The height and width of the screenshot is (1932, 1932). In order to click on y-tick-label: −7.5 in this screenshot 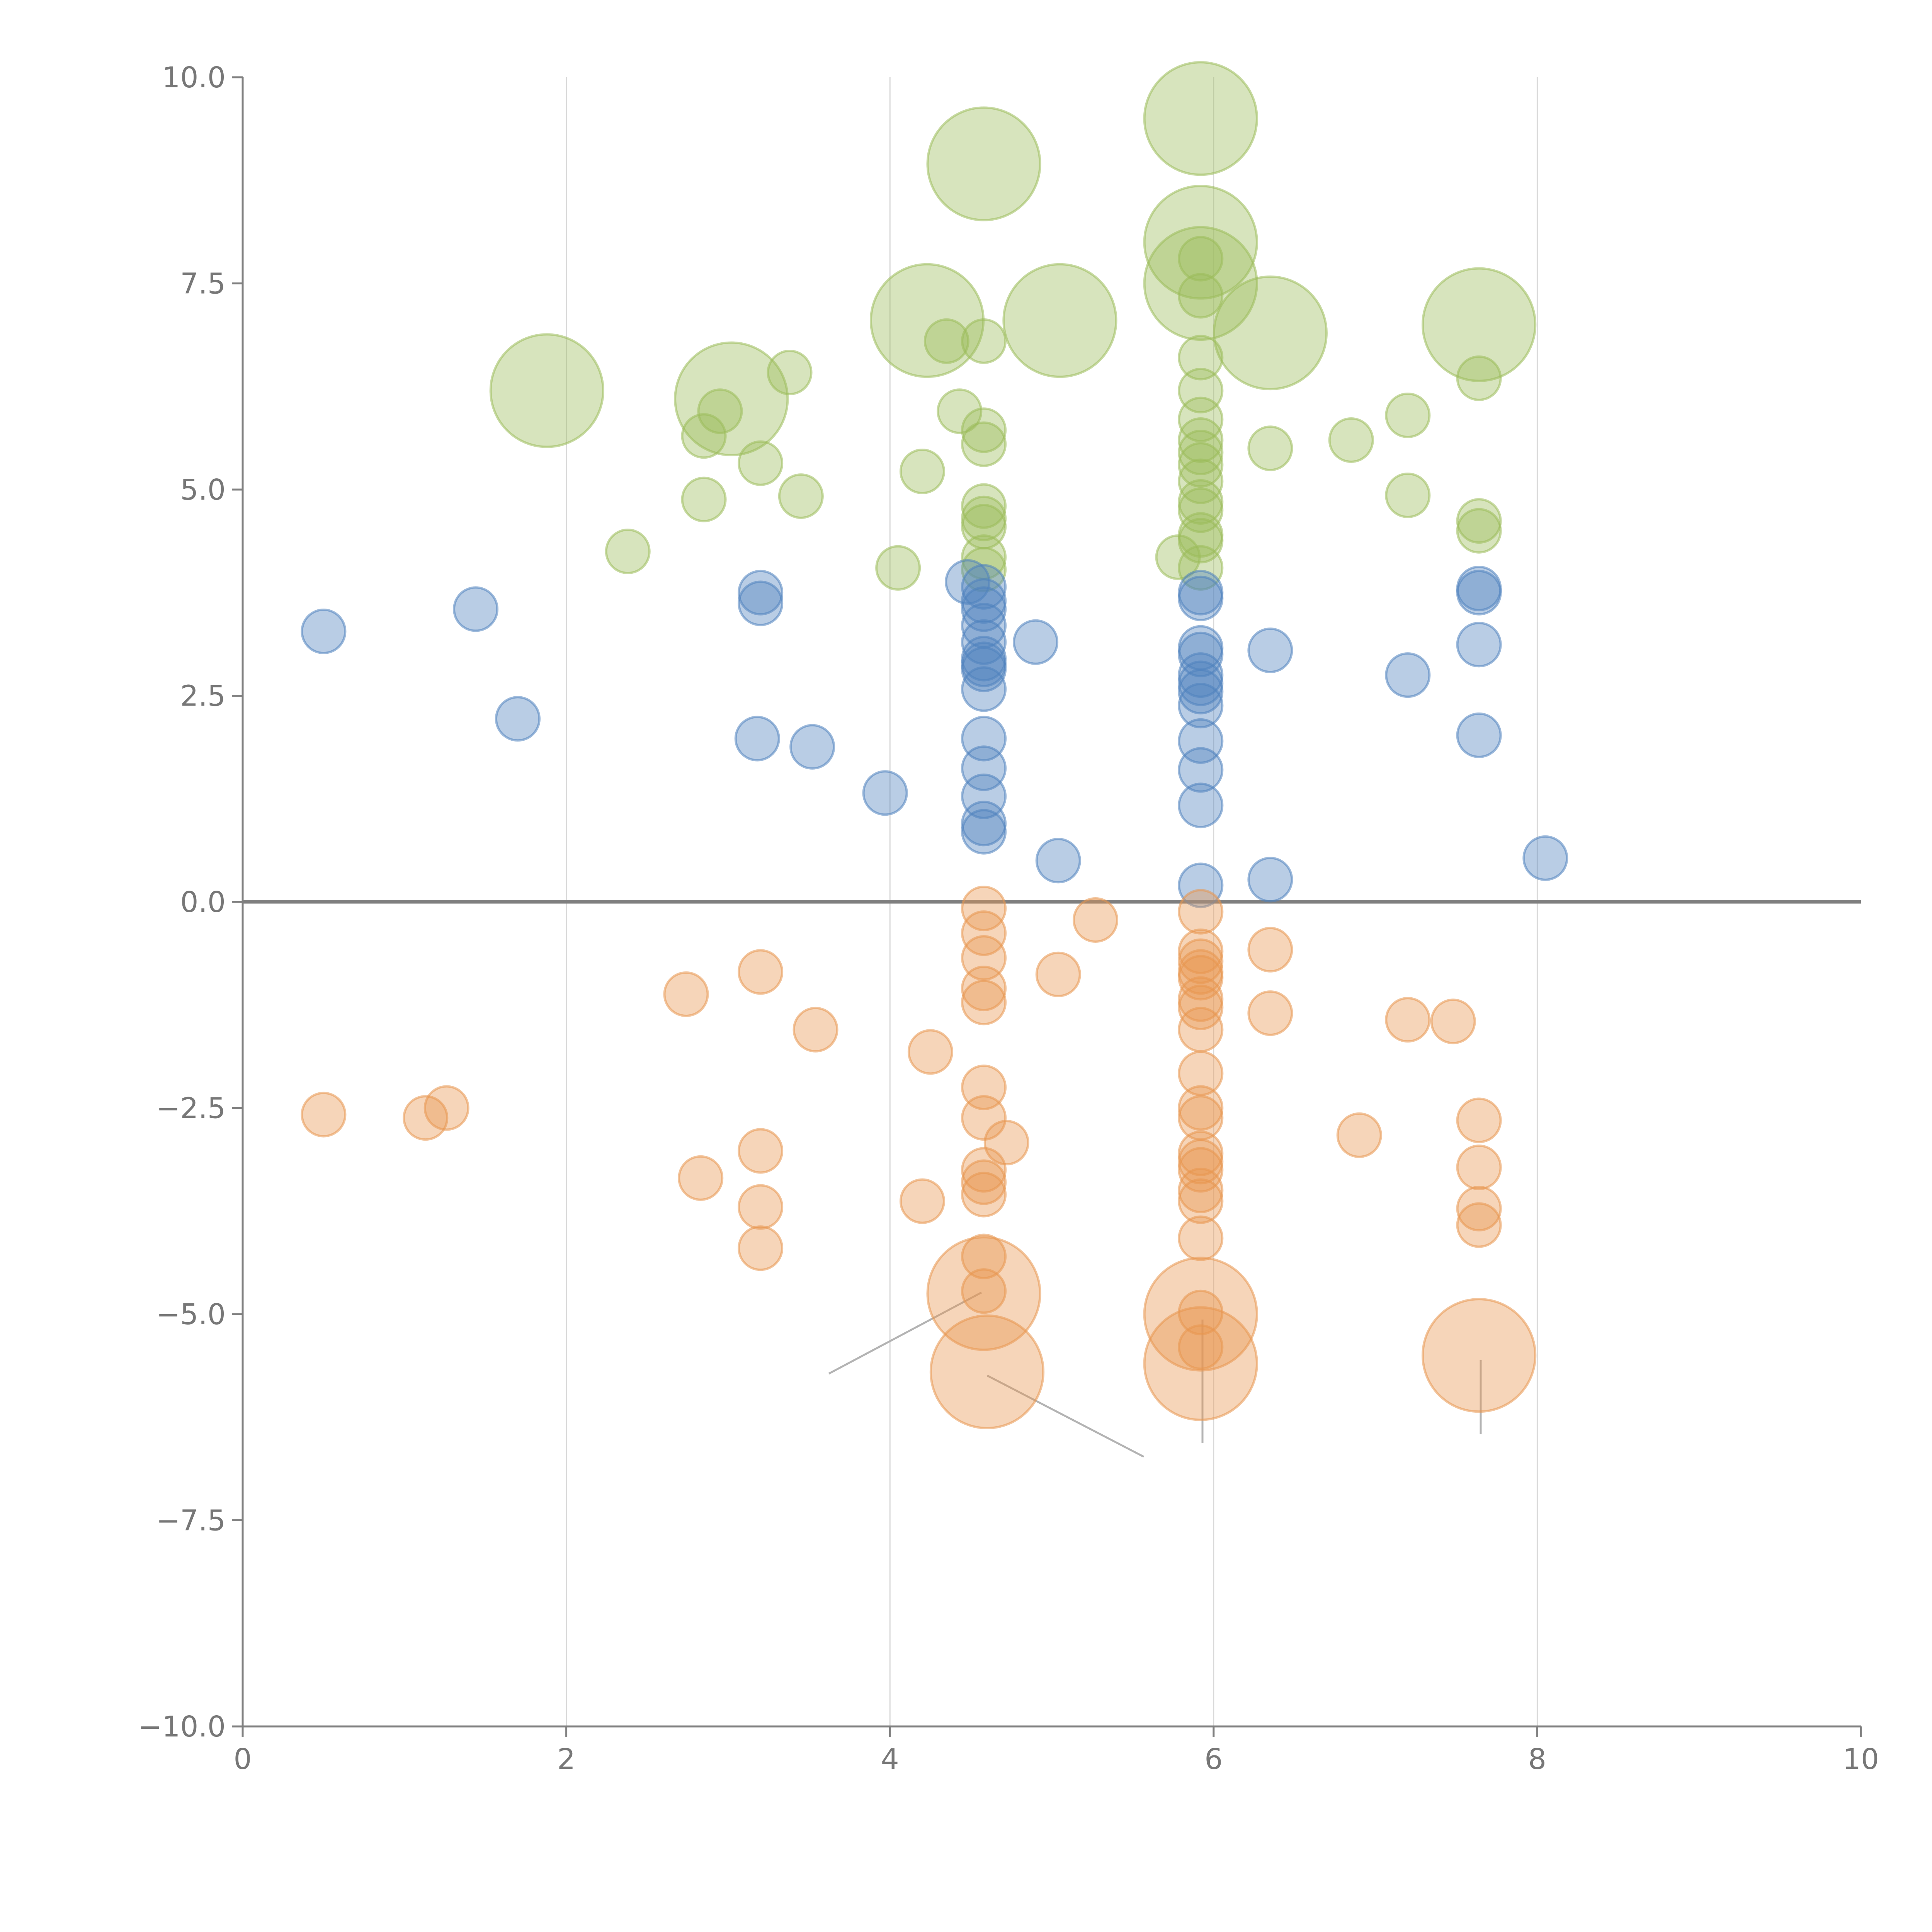, I will do `click(191, 1520)`.